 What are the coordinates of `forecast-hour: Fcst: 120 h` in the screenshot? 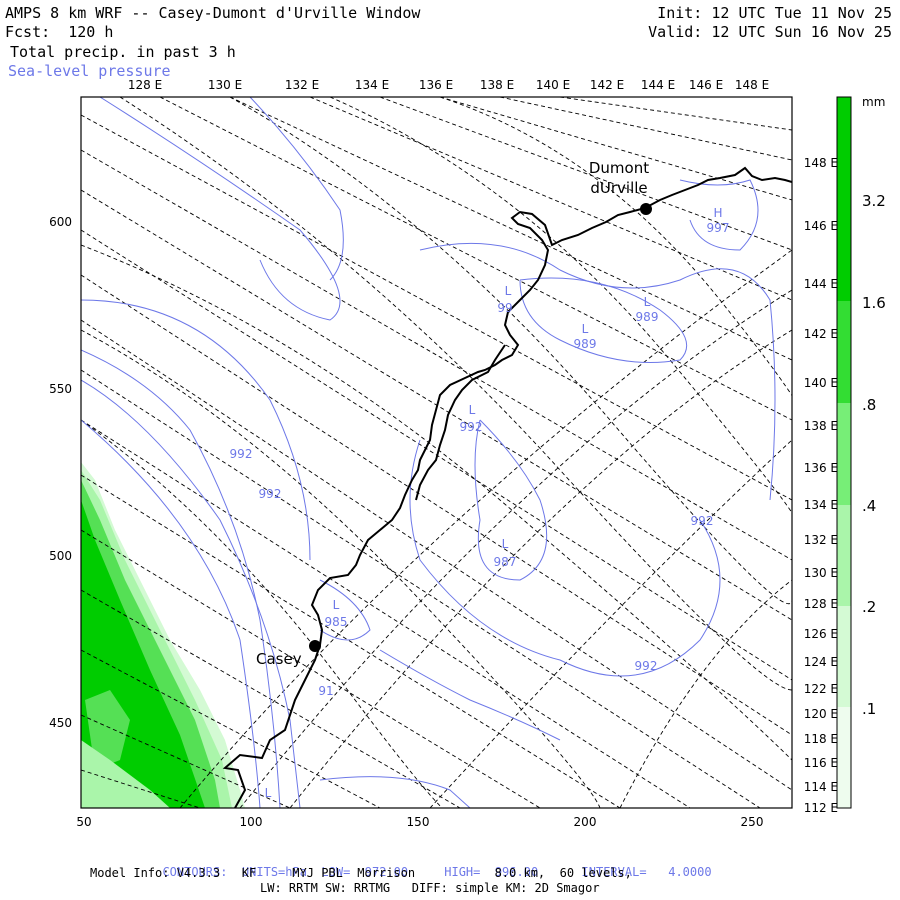 It's located at (59, 32).